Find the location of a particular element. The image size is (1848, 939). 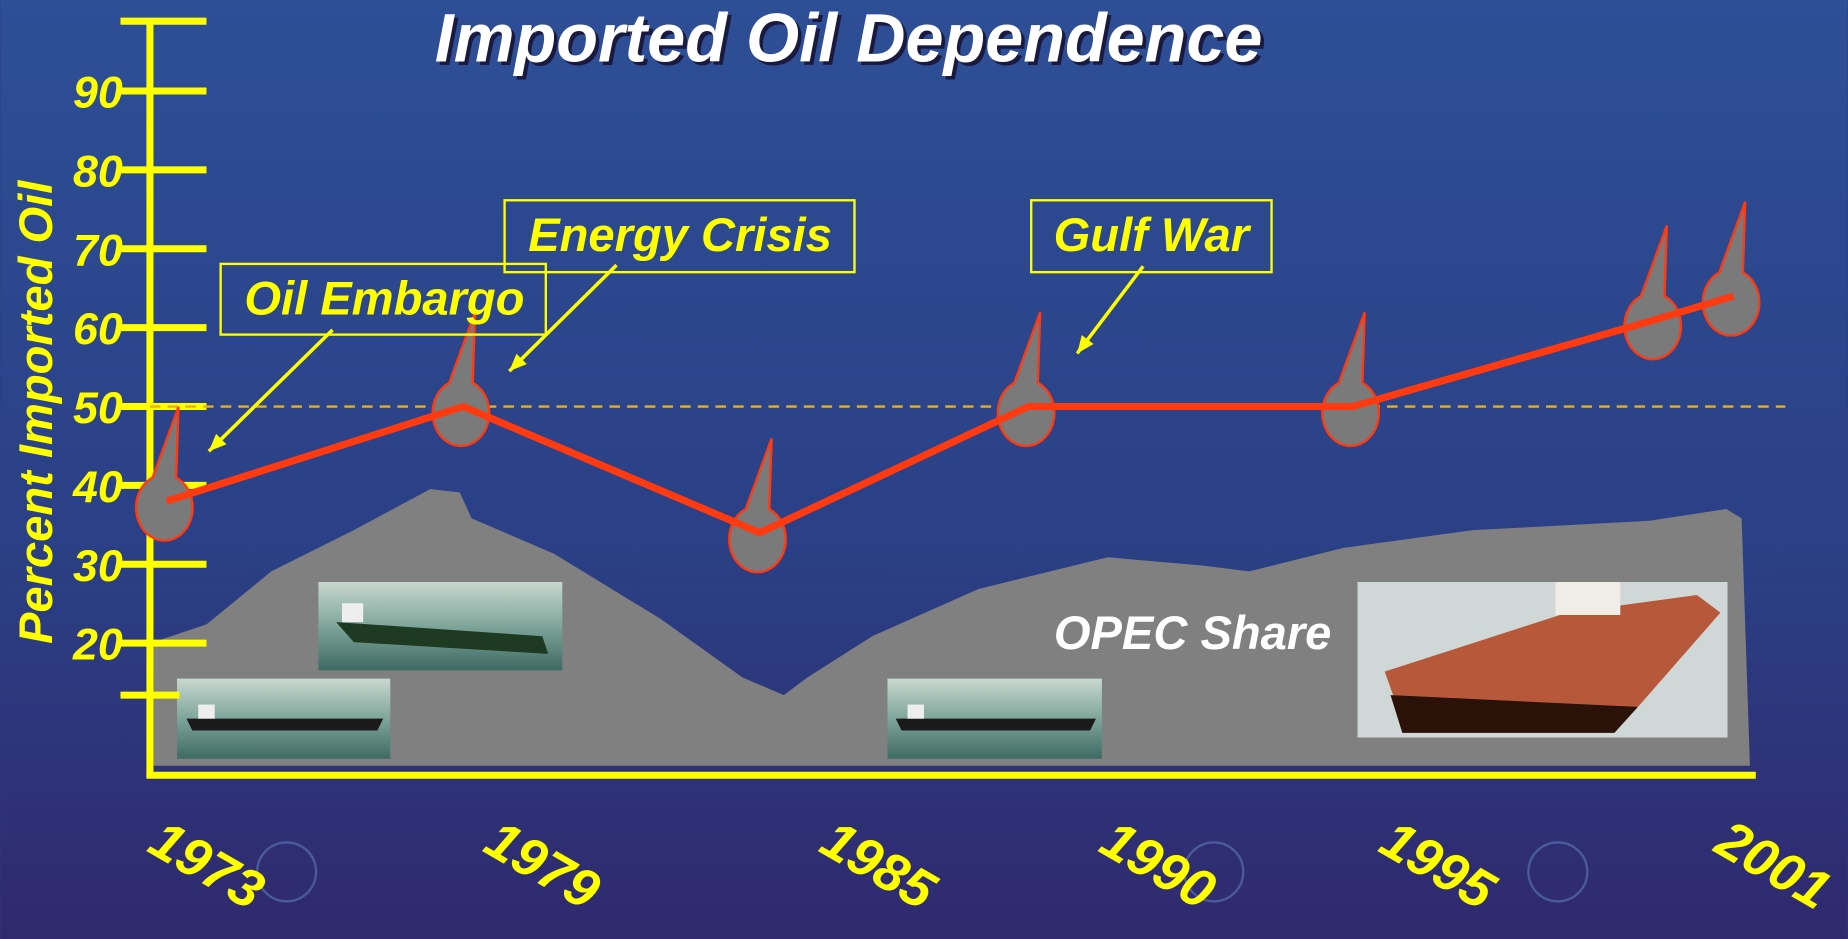

y-tick-label: 50 is located at coordinates (98, 408).